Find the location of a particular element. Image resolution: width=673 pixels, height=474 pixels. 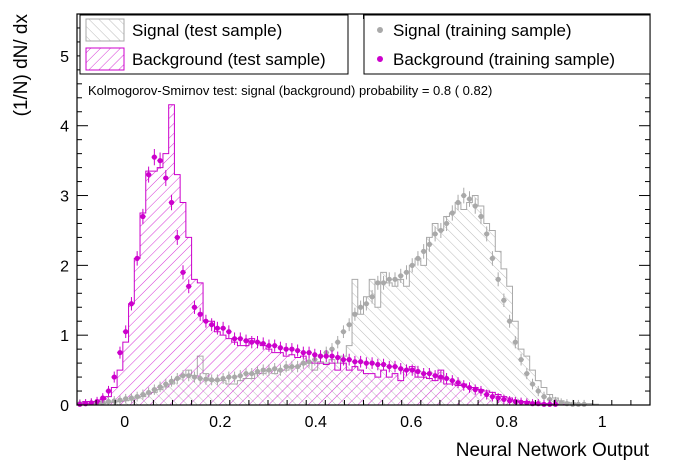

legend-swatch-sig-test is located at coordinates (105, 30).